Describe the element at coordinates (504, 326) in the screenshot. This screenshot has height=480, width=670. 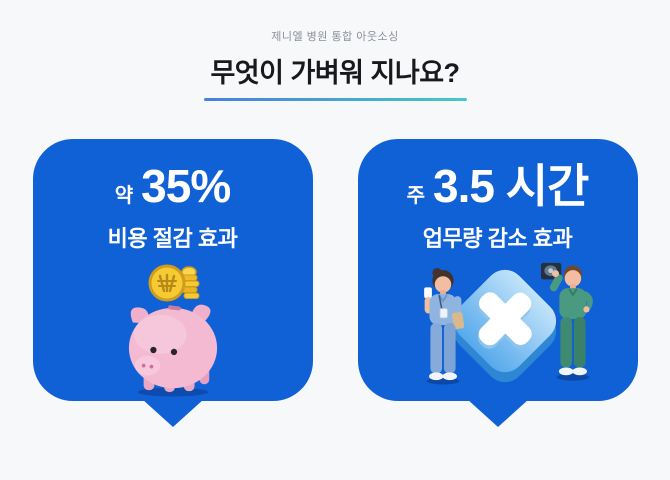
I see `medical-plus-button-icon` at that location.